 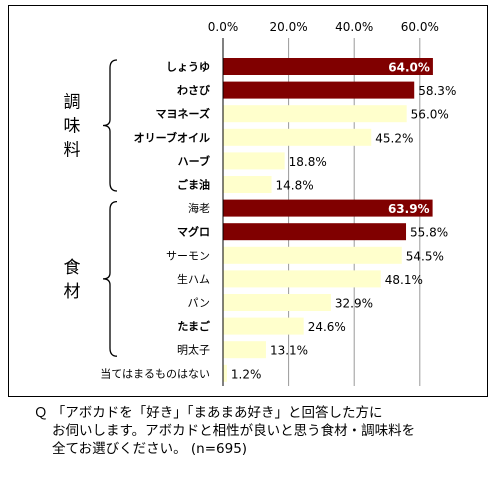 What do you see at coordinates (72, 292) in the screenshot?
I see `group-label-char: 材` at bounding box center [72, 292].